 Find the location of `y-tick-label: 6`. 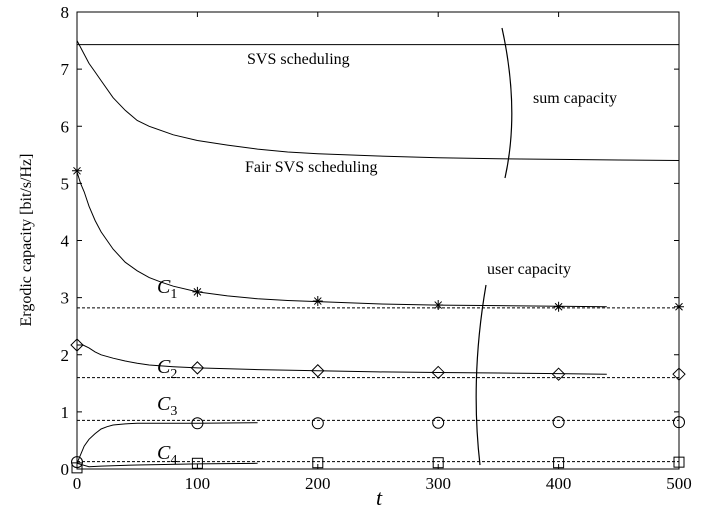

y-tick-label: 6 is located at coordinates (65, 126).